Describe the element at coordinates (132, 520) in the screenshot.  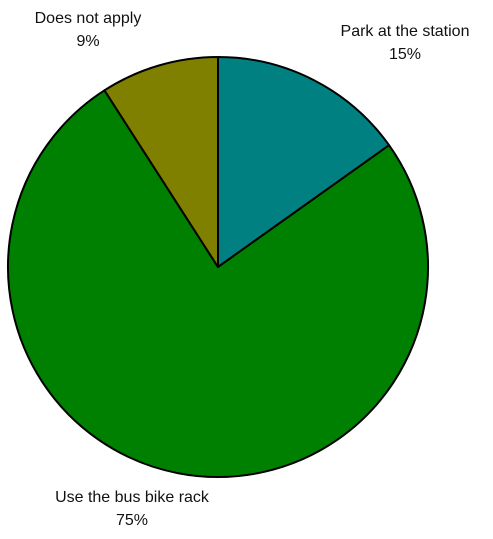
I see `slice-label-value: 75%` at that location.